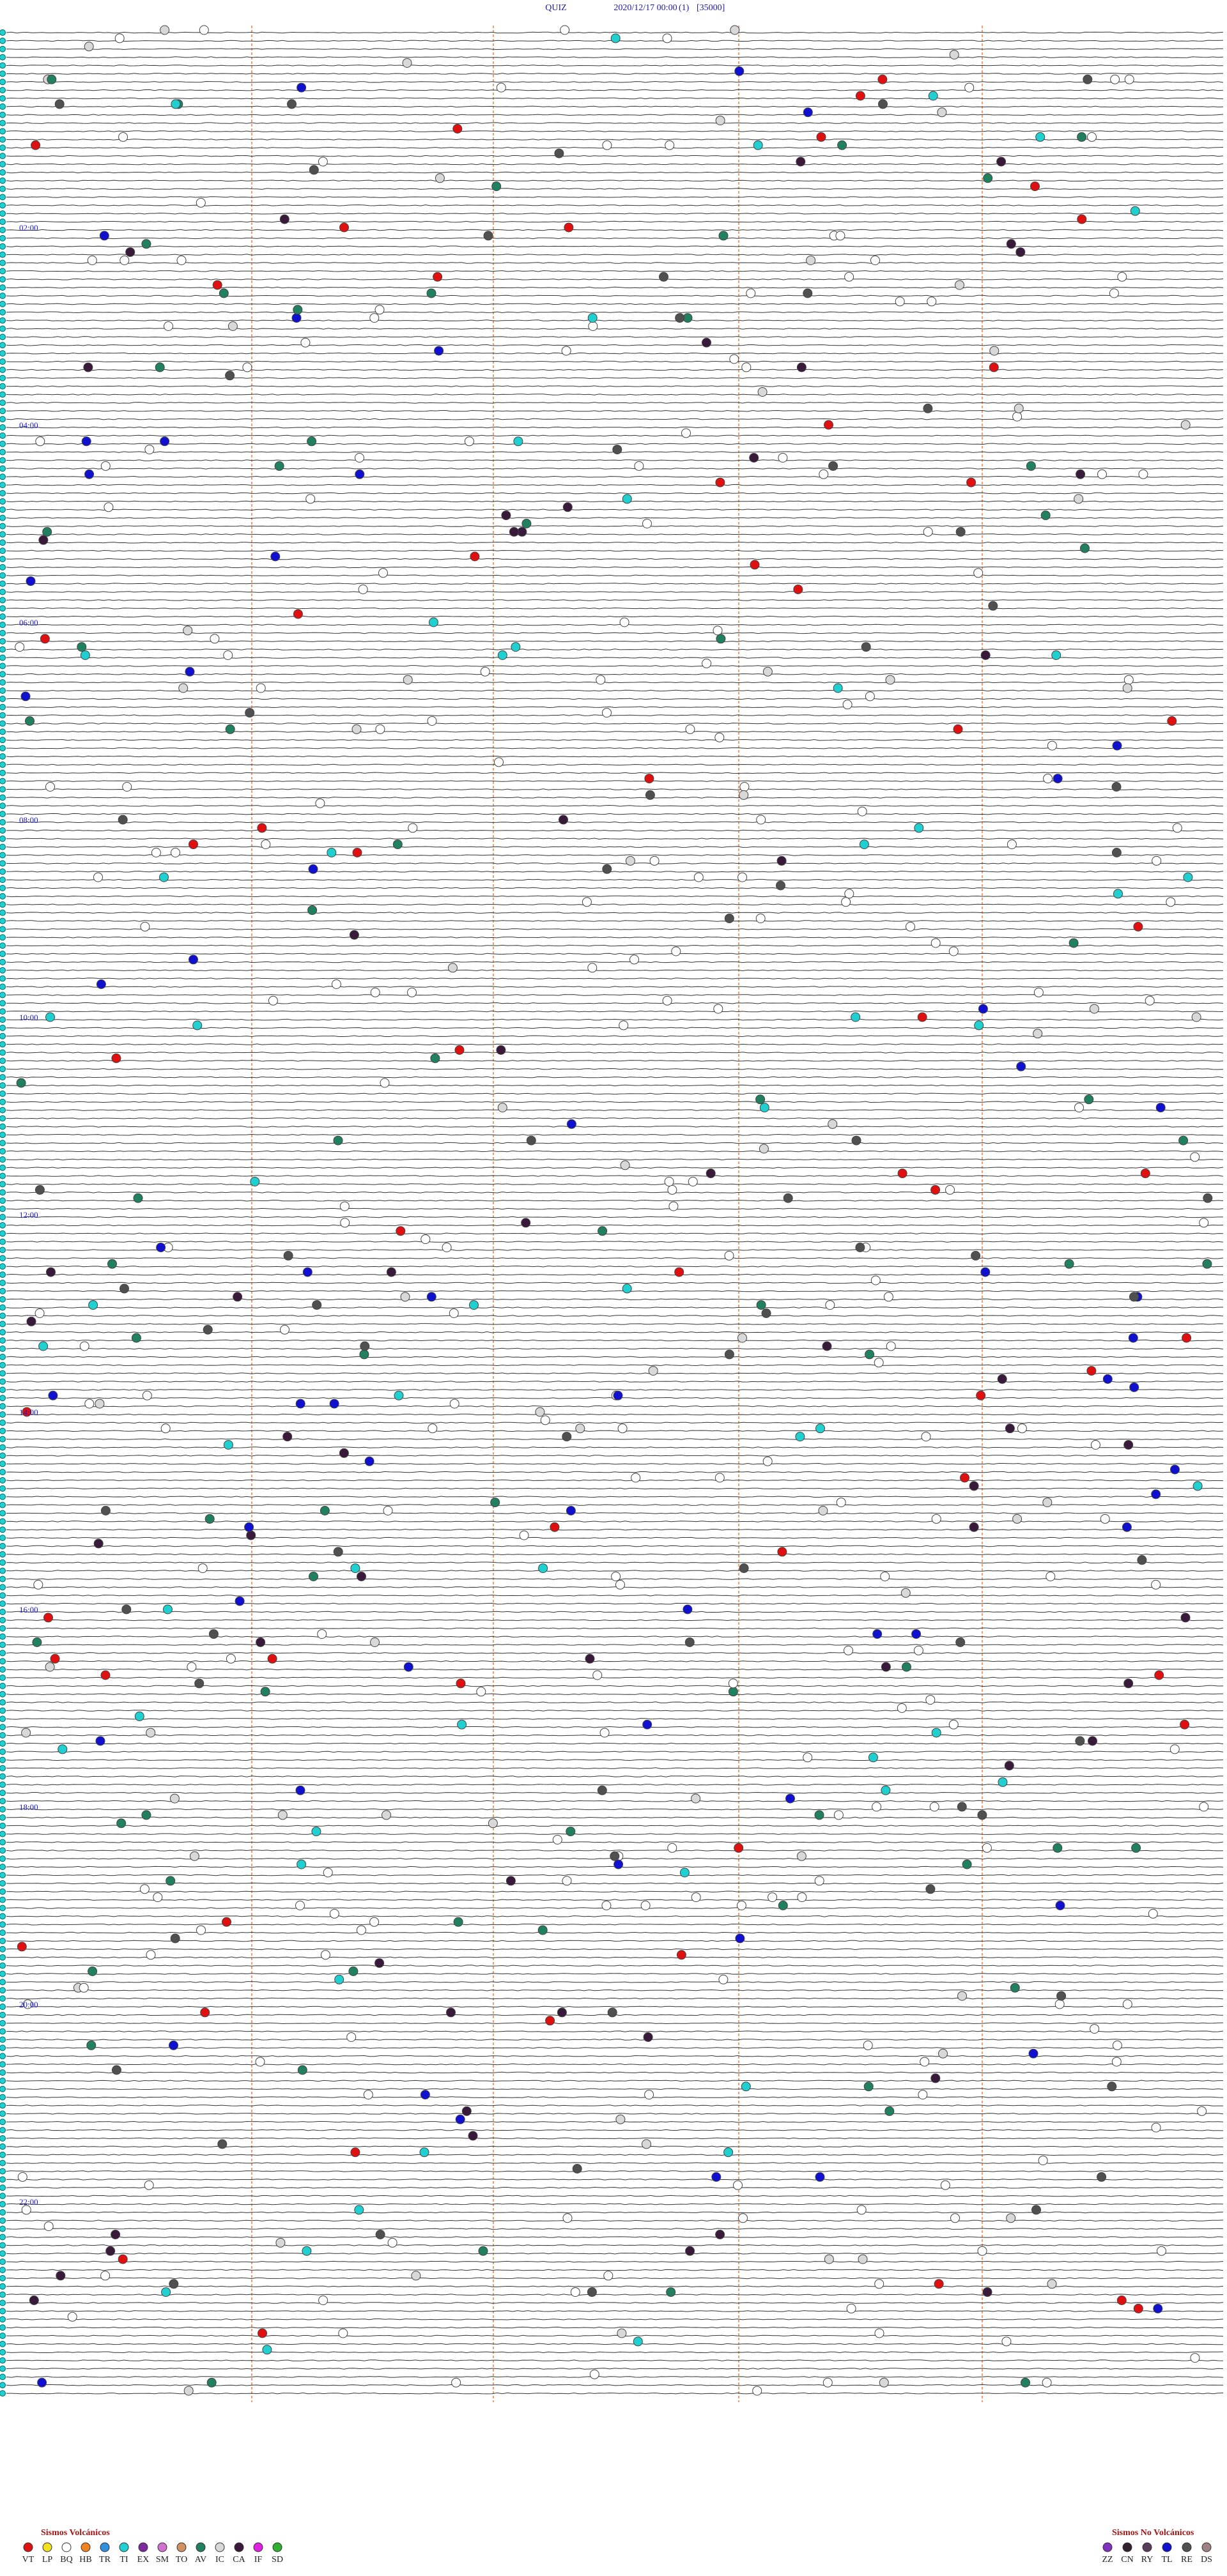  What do you see at coordinates (28, 228) in the screenshot?
I see `hour-label: 02:00` at bounding box center [28, 228].